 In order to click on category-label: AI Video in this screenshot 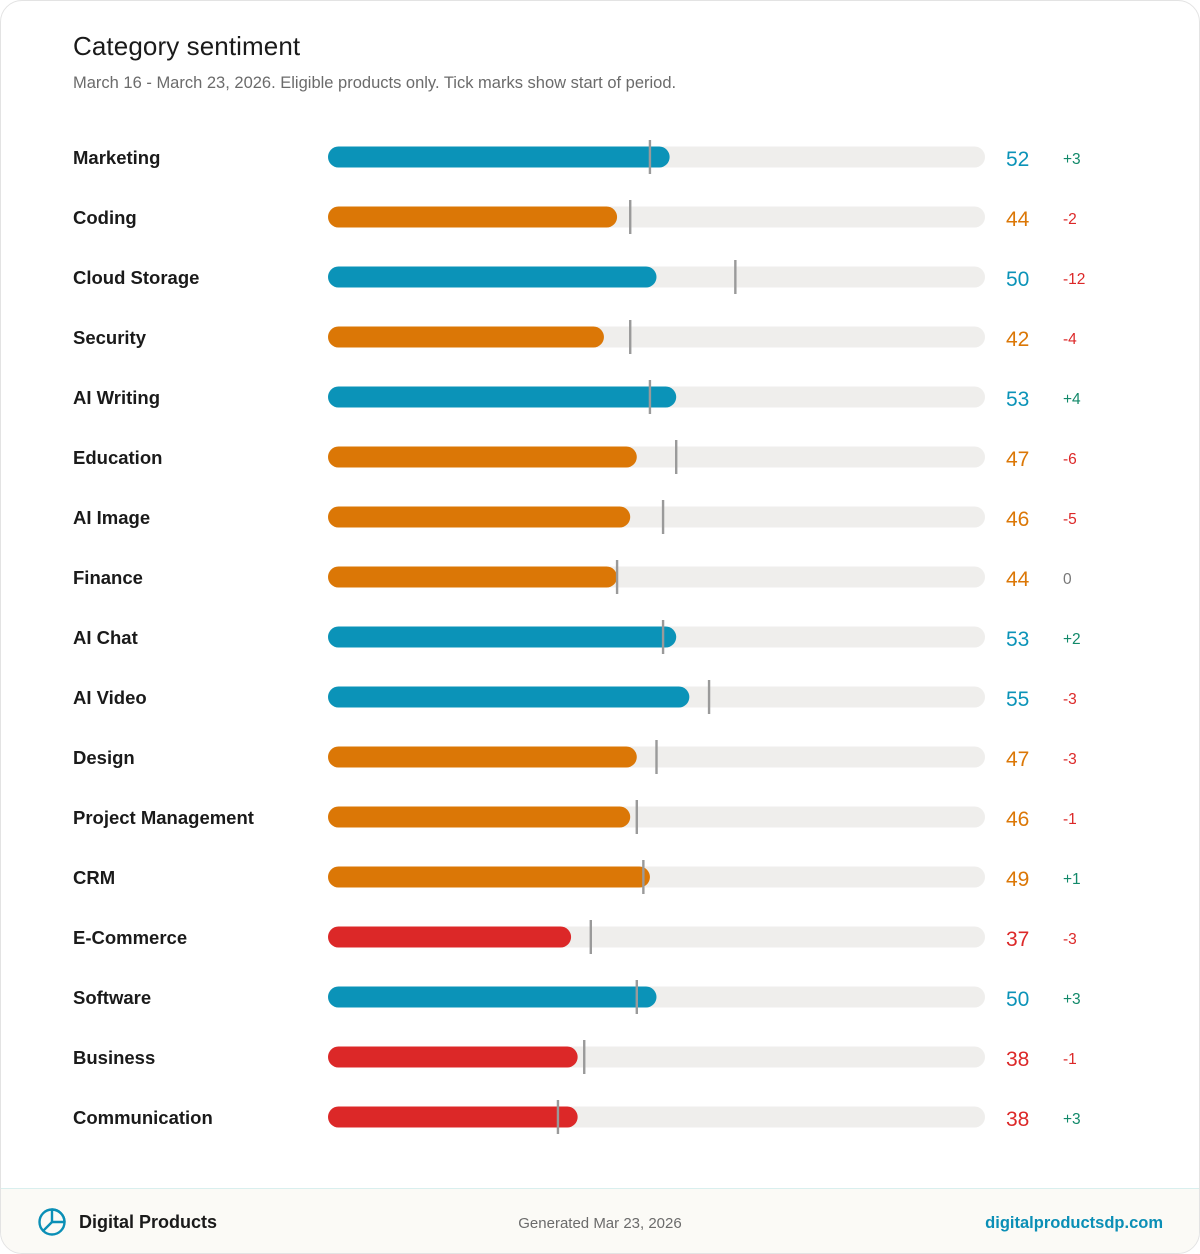, I will do `click(110, 697)`.